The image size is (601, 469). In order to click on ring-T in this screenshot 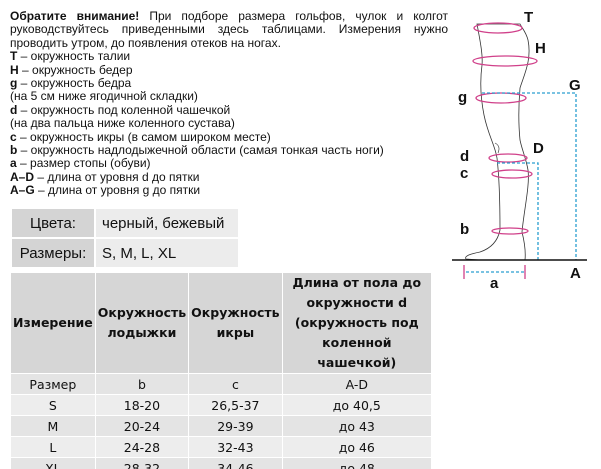, I will do `click(498, 28)`.